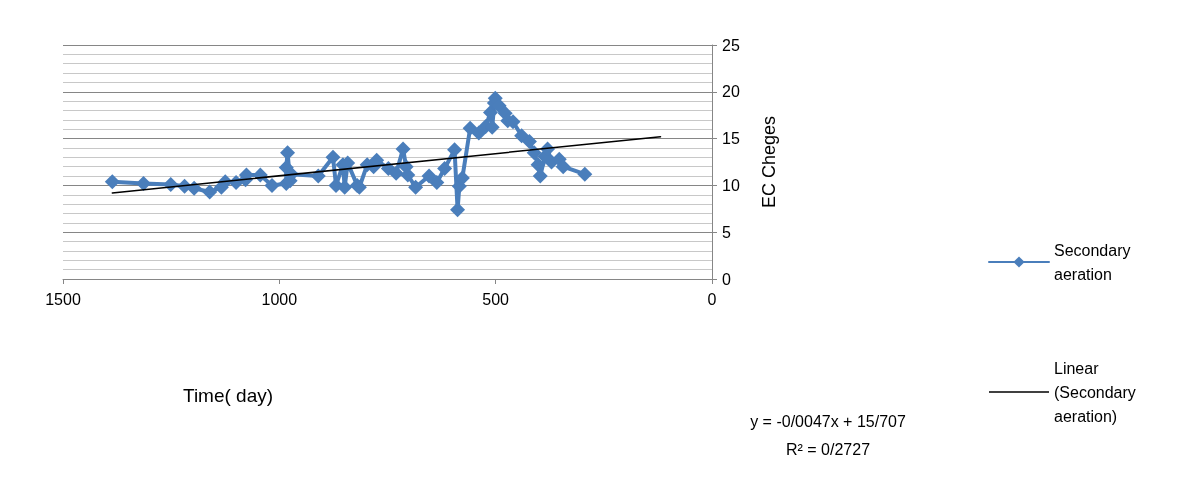 The height and width of the screenshot is (494, 1179). What do you see at coordinates (828, 421) in the screenshot?
I see `text: y = -0/0047x + 15/707` at bounding box center [828, 421].